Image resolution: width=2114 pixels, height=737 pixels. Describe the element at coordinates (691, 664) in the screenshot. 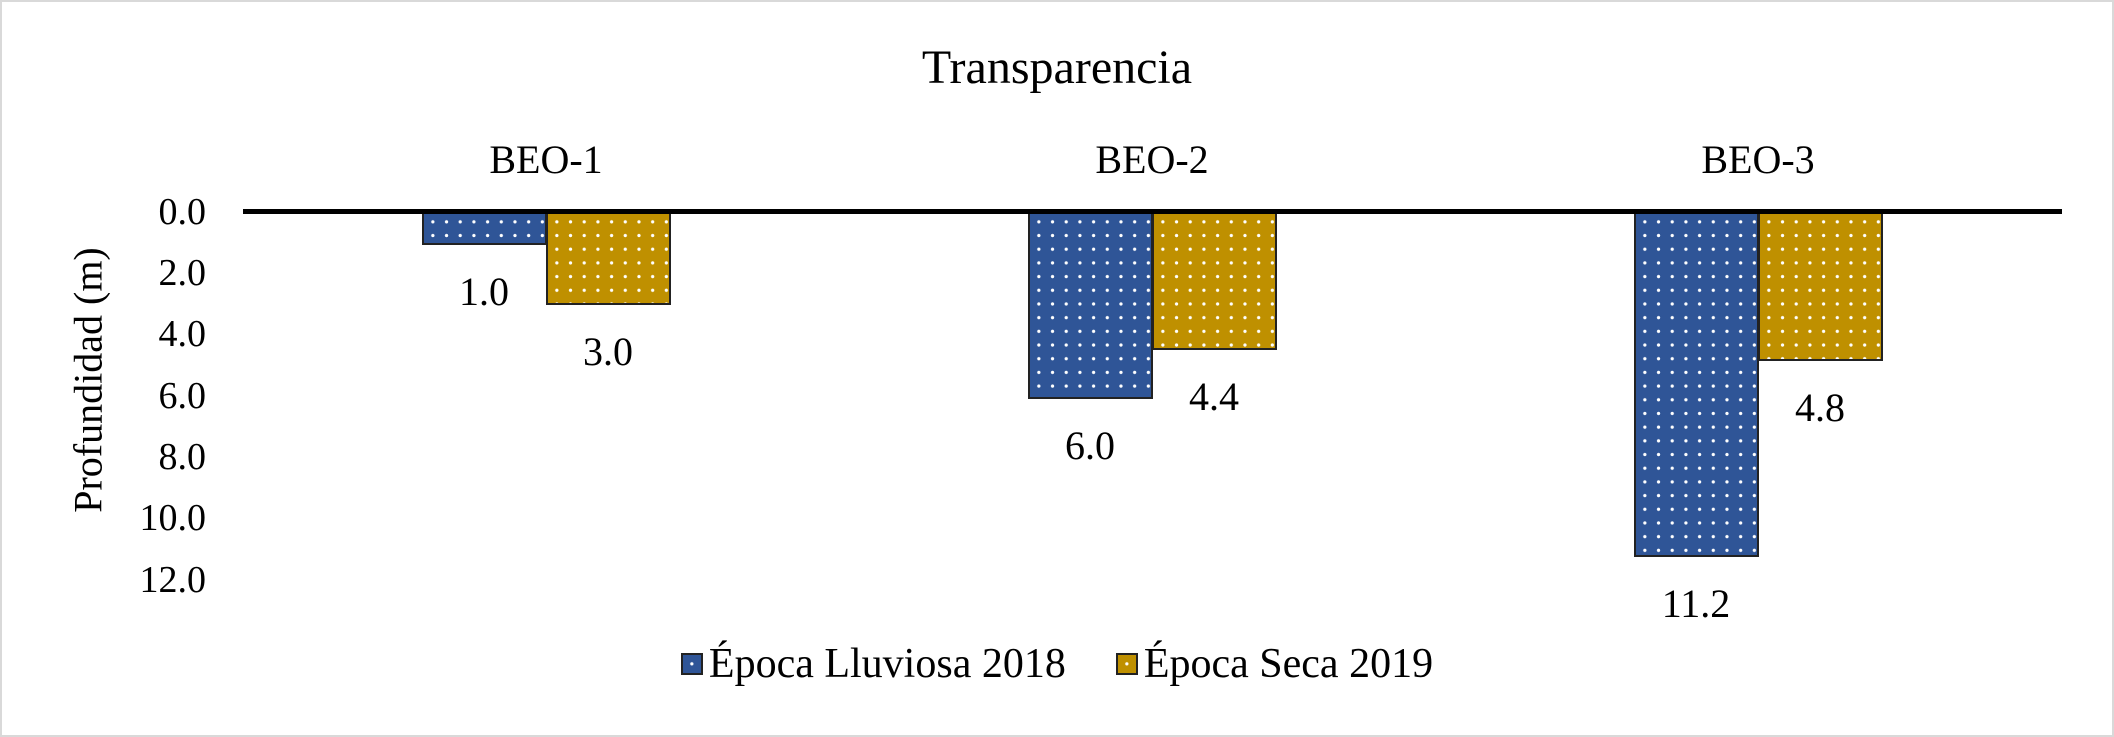

I see `legend-swatch-blue` at that location.